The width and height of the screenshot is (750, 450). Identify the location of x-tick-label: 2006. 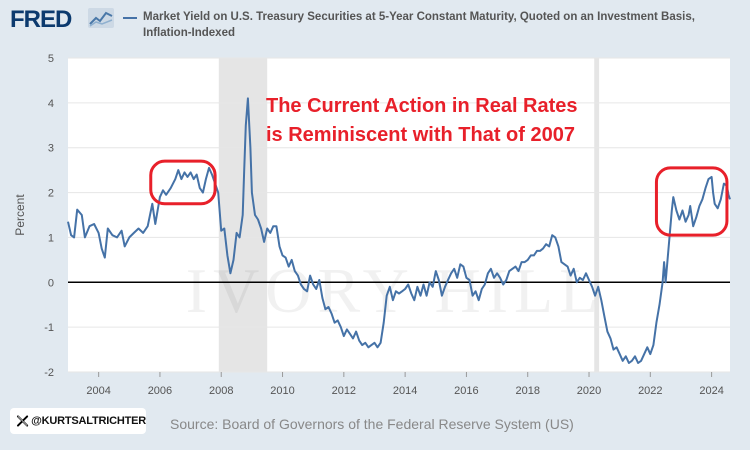
(160, 391).